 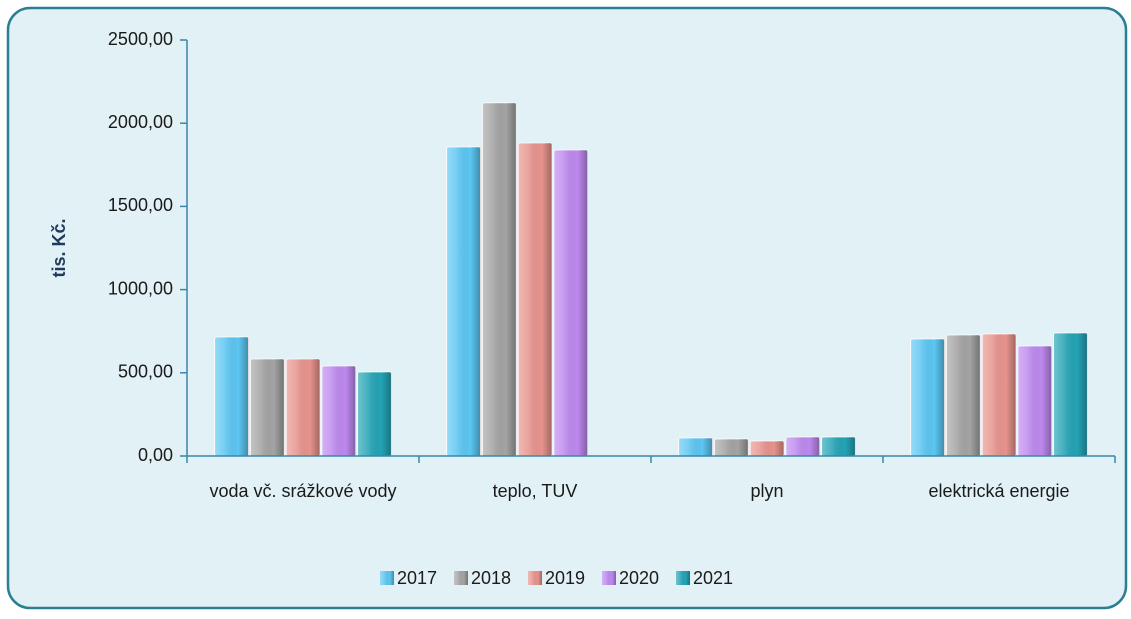 I want to click on x-tick-label: voda vč. srážkové vody, so click(x=303, y=491).